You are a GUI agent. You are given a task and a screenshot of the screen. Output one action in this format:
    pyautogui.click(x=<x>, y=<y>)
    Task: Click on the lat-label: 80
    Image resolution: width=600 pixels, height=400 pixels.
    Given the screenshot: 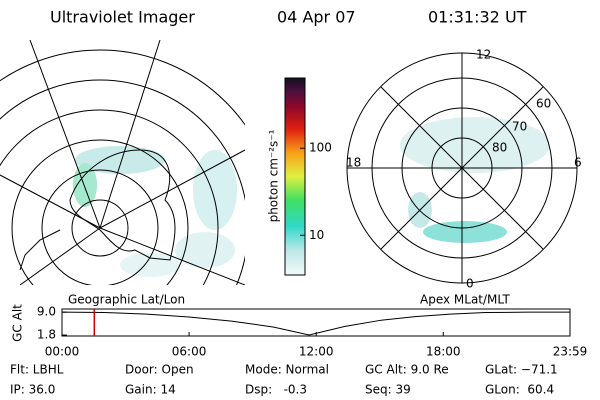 What is the action you would take?
    pyautogui.click(x=499, y=148)
    